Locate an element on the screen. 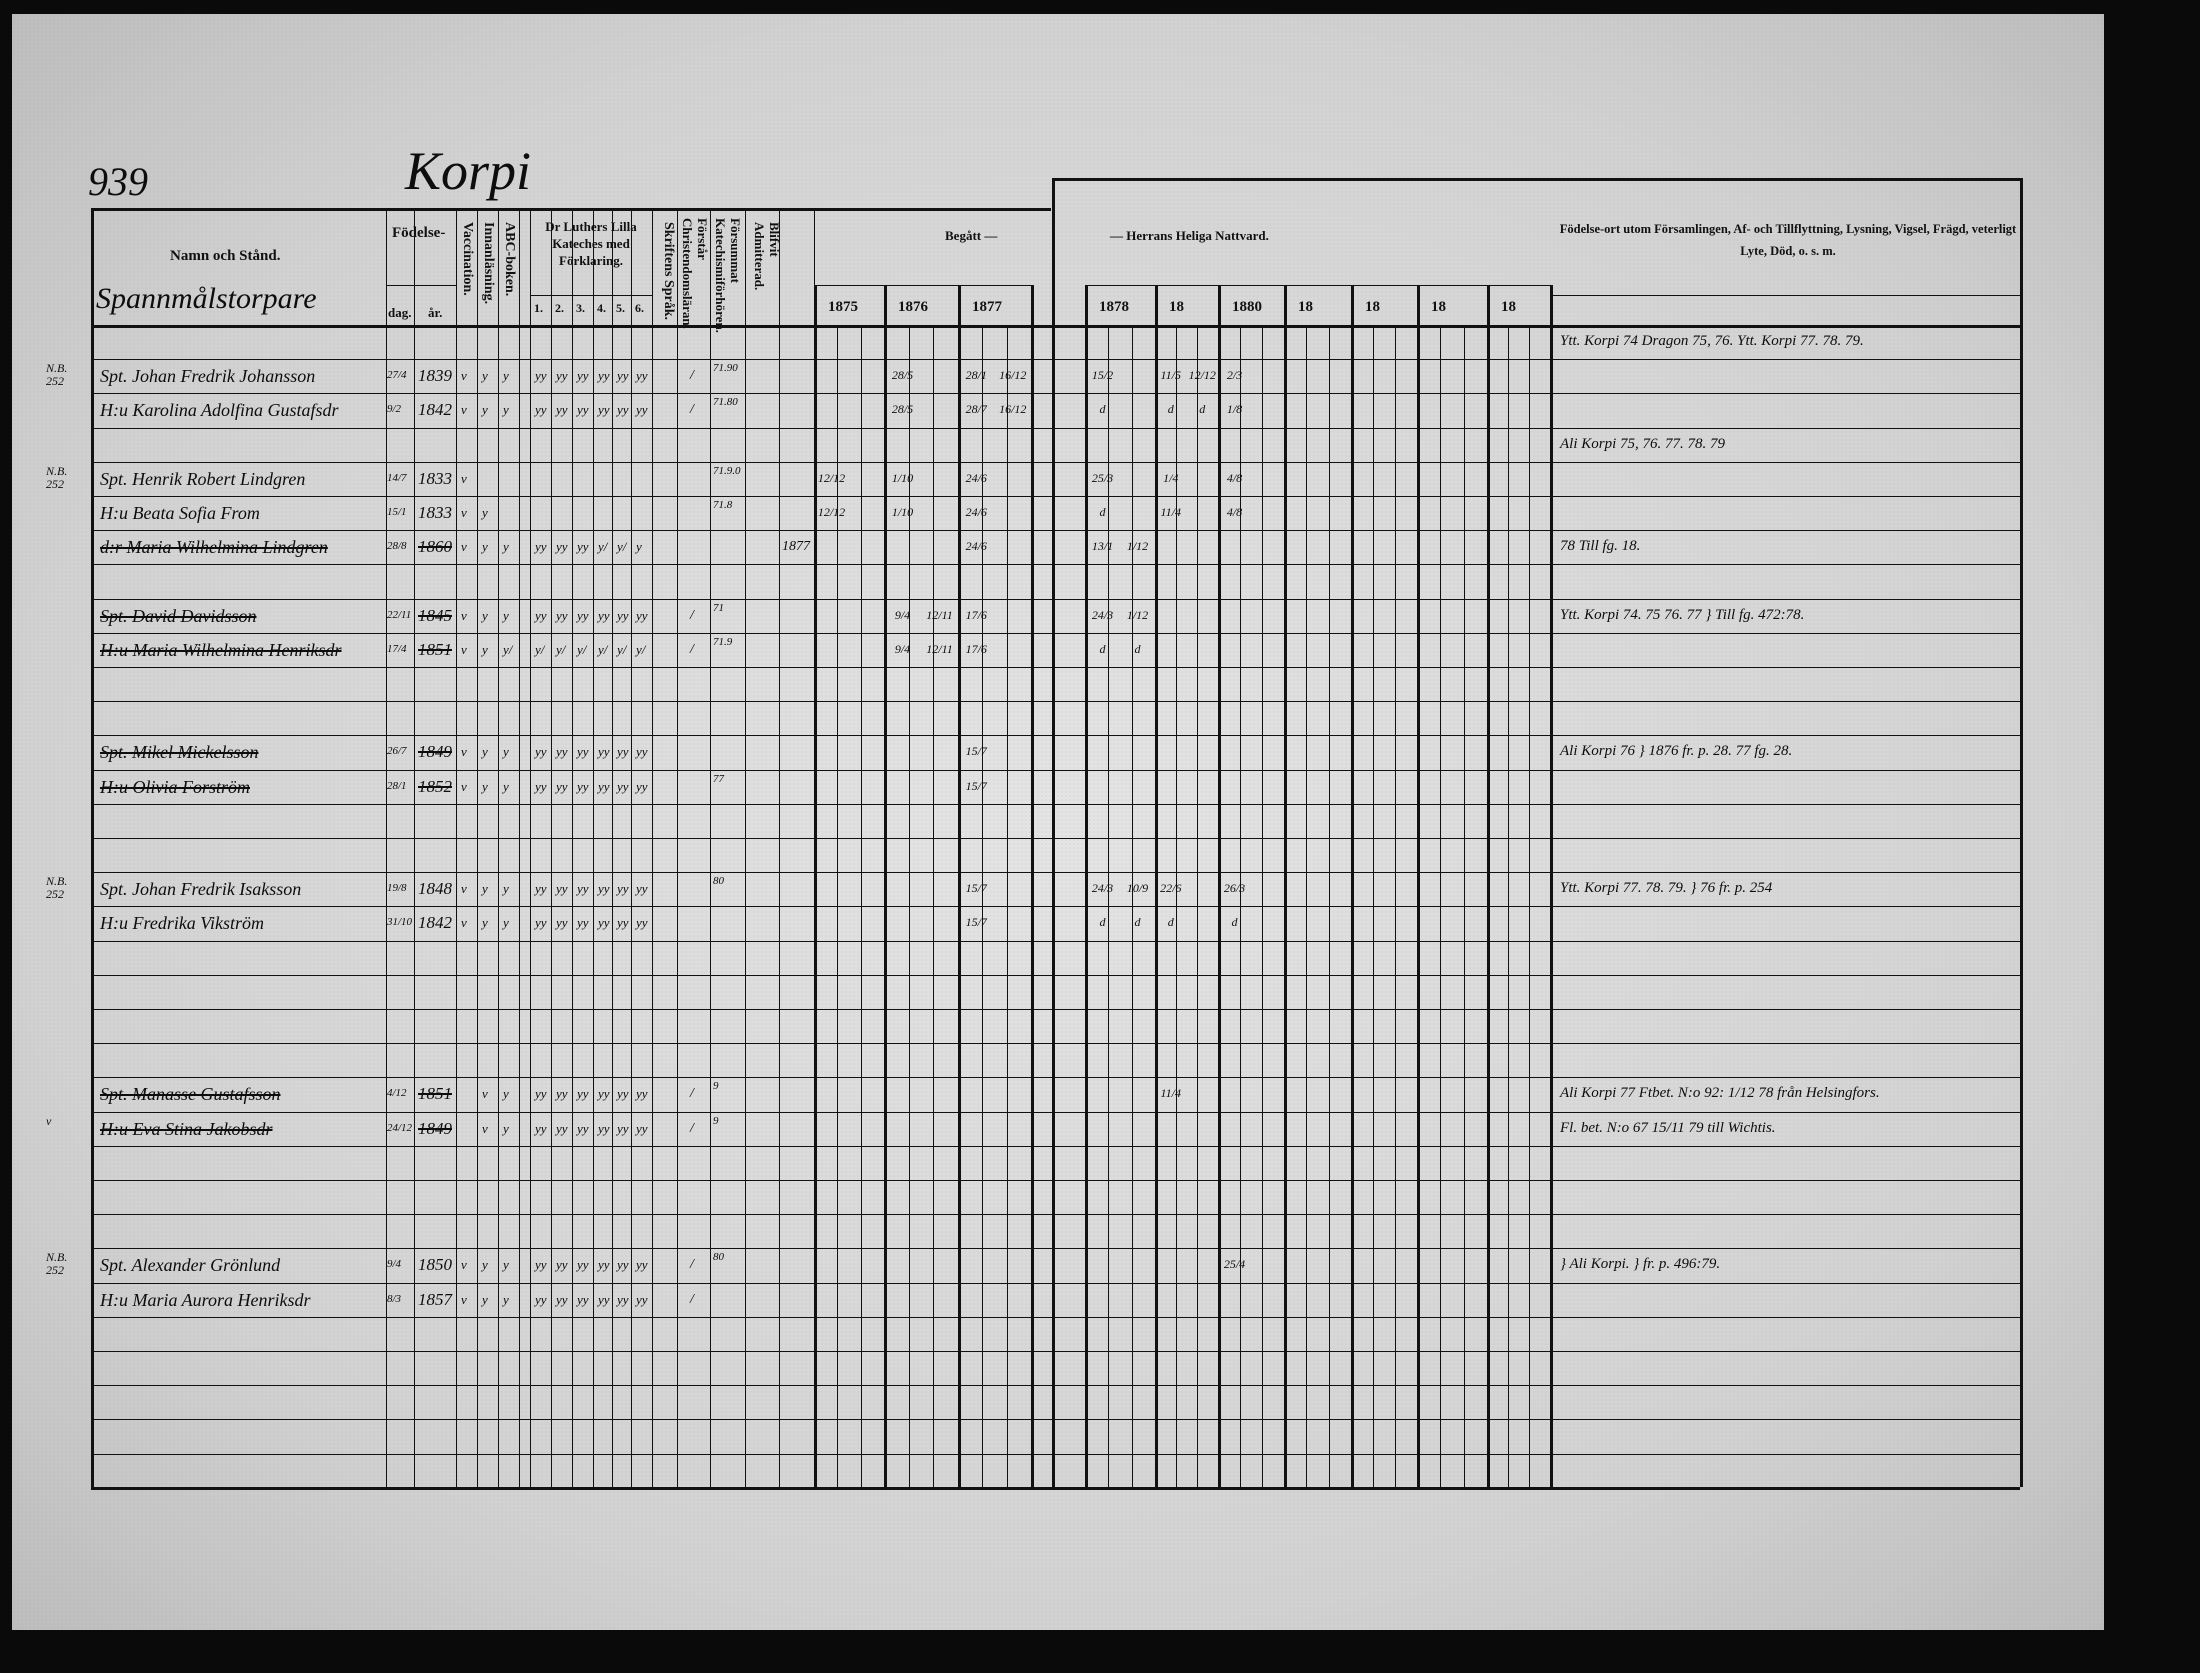 This screenshot has width=2200, height=1673. communion-date: 1/10 is located at coordinates (902, 477).